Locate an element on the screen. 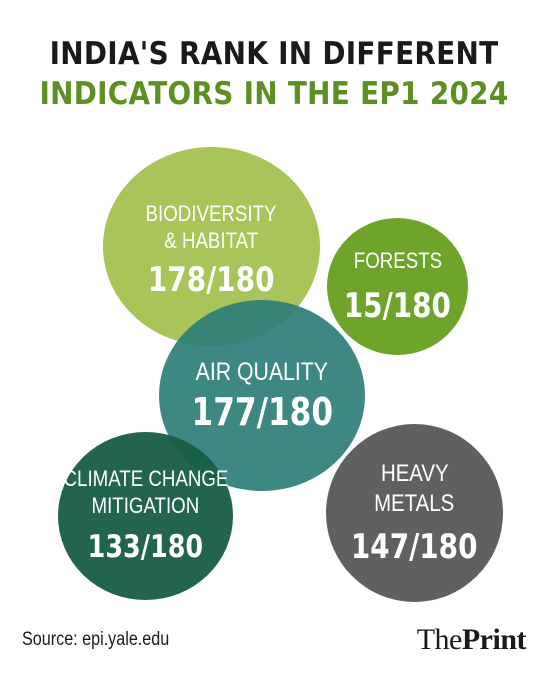  indicator-label: MITIGATION is located at coordinates (145, 505).